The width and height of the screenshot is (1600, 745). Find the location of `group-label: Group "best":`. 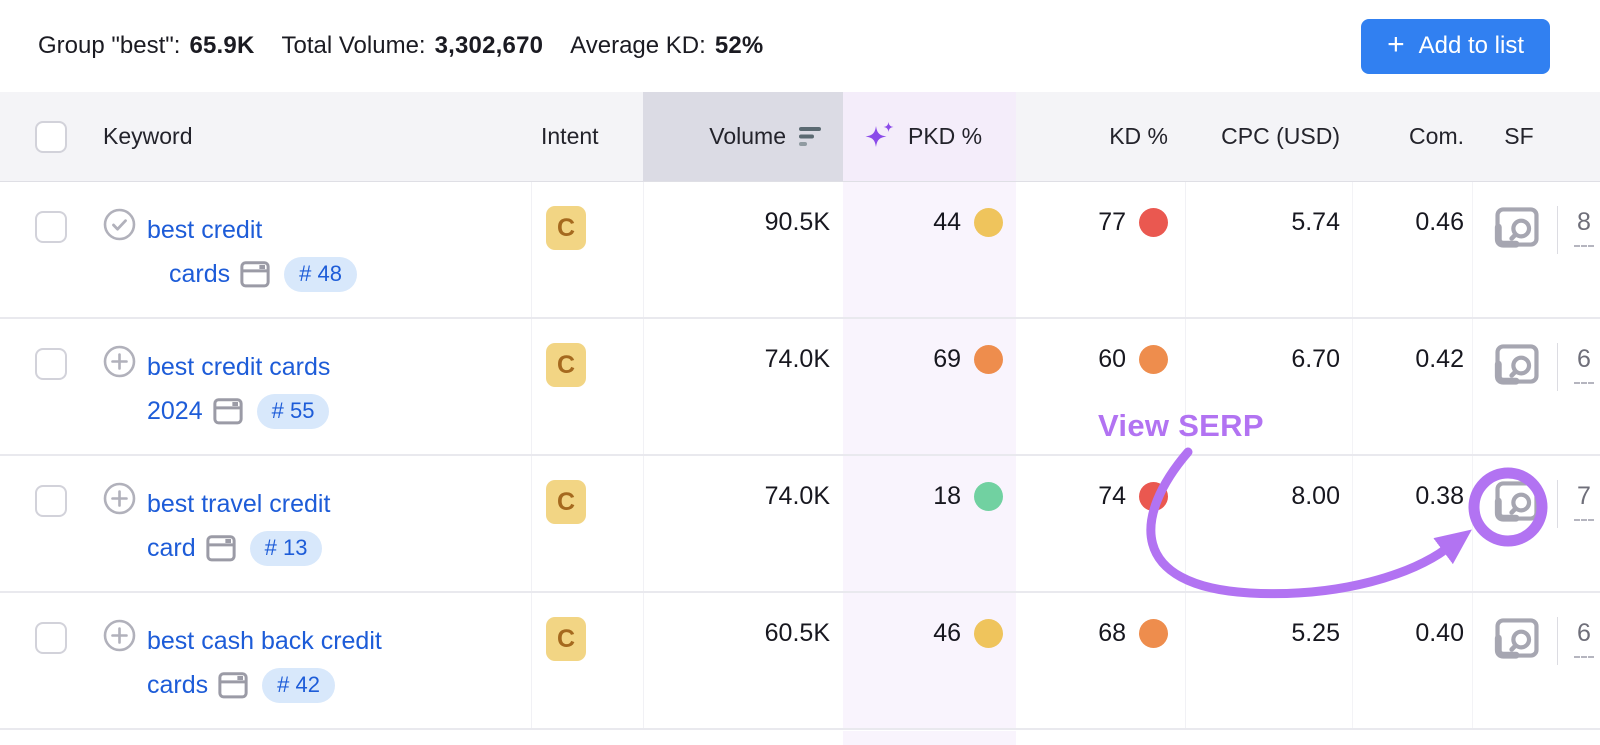

group-label: Group "best": is located at coordinates (109, 45).